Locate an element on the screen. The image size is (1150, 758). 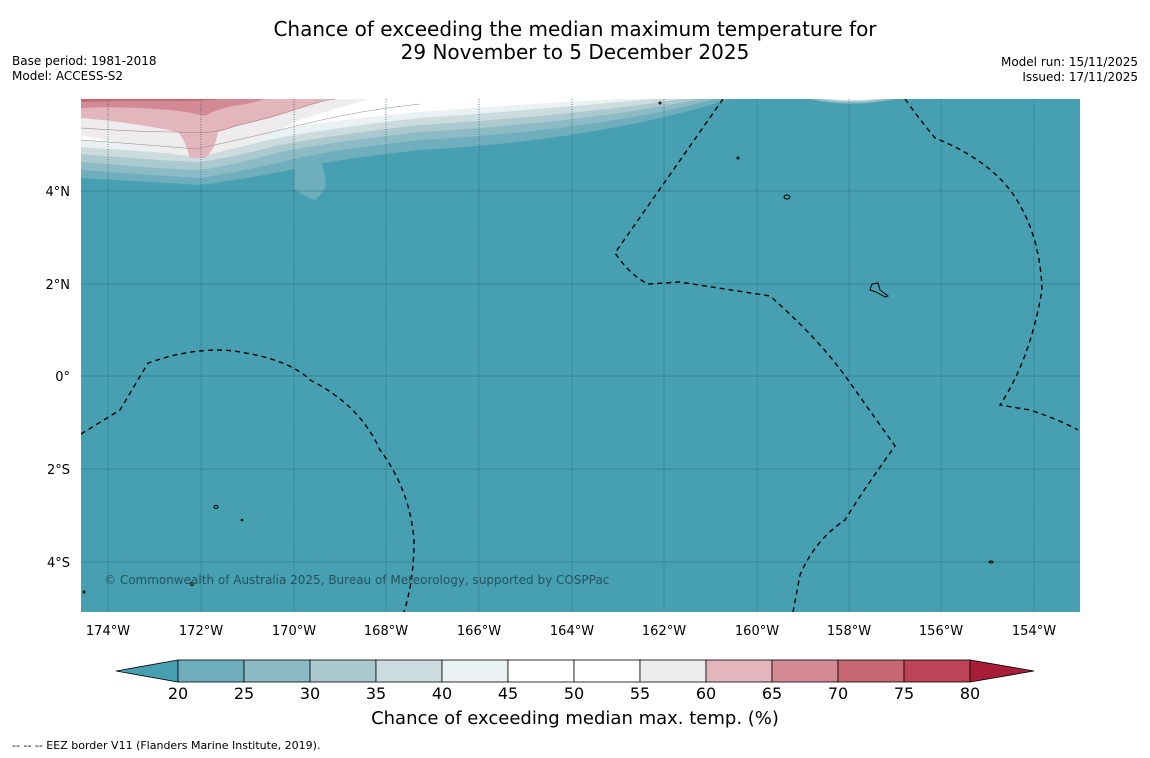
colorbar-tick-label: 55 is located at coordinates (640, 693).